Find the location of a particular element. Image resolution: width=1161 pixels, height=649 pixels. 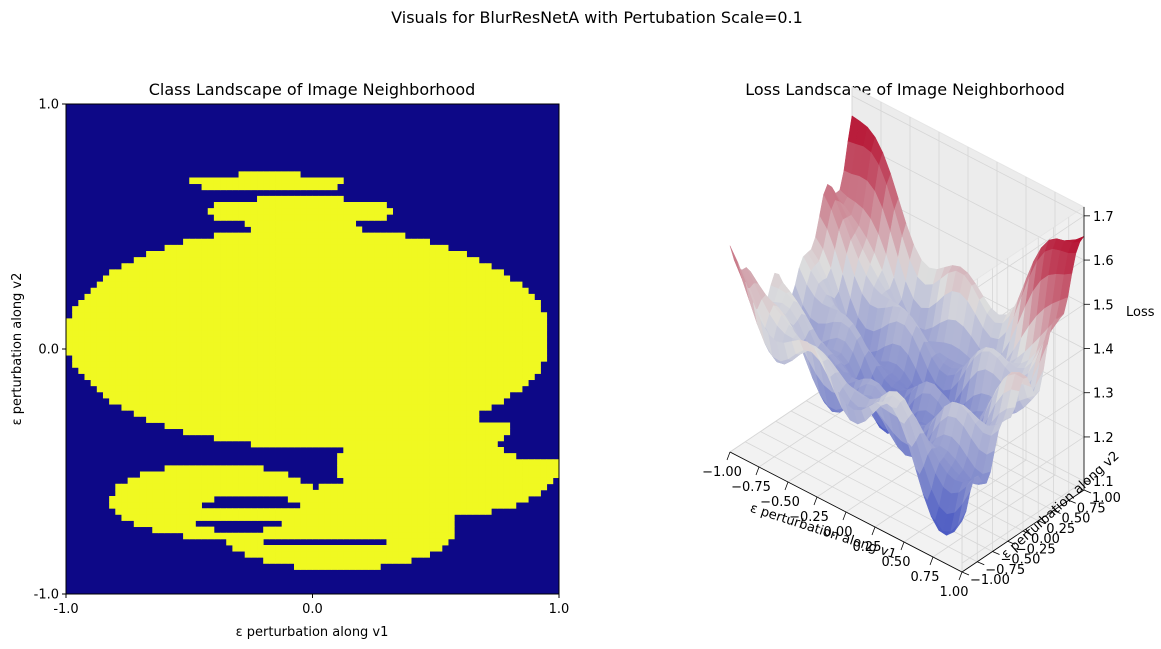

loss-x-tick-label: −0.50 is located at coordinates (780, 502).